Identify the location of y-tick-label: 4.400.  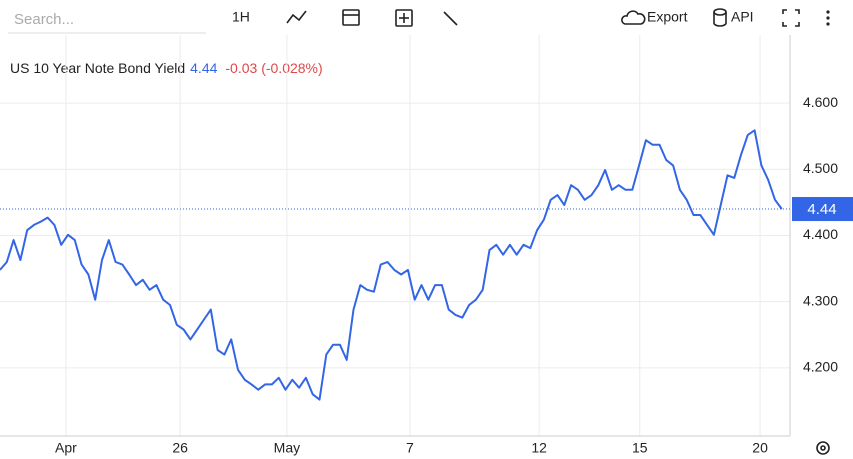
(820, 234).